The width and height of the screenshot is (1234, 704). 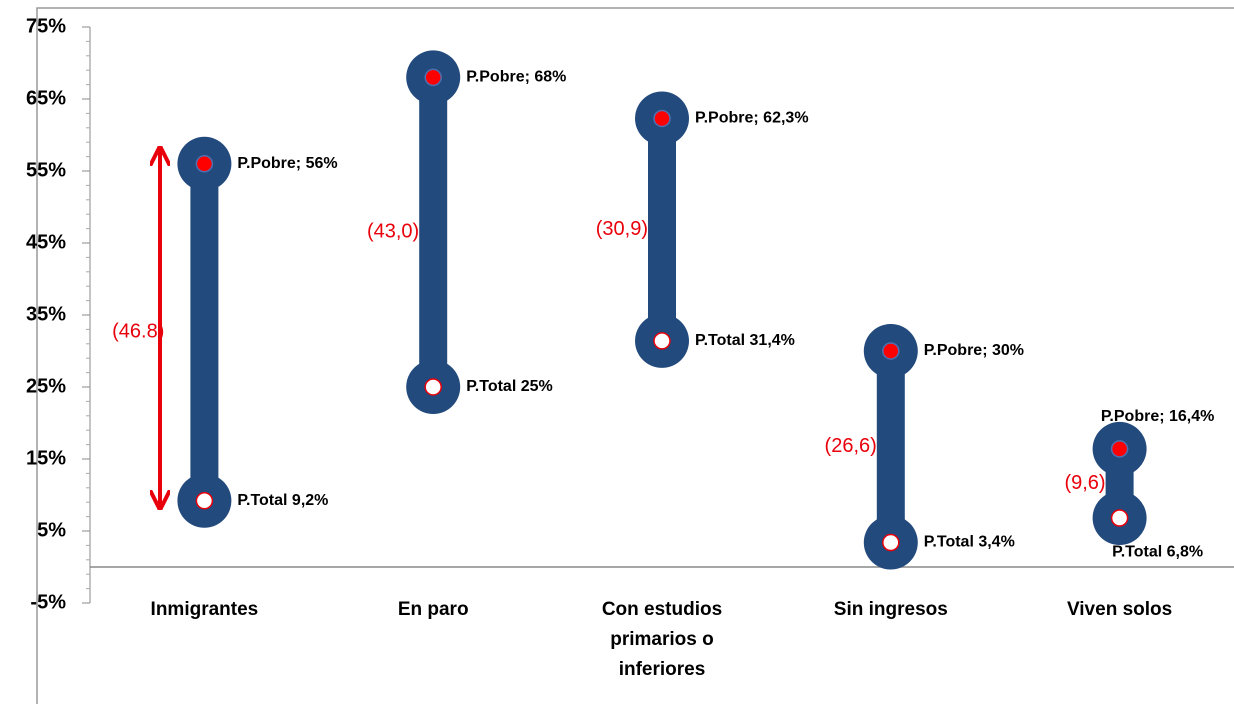 I want to click on gap-label: (43,0), so click(x=393, y=231).